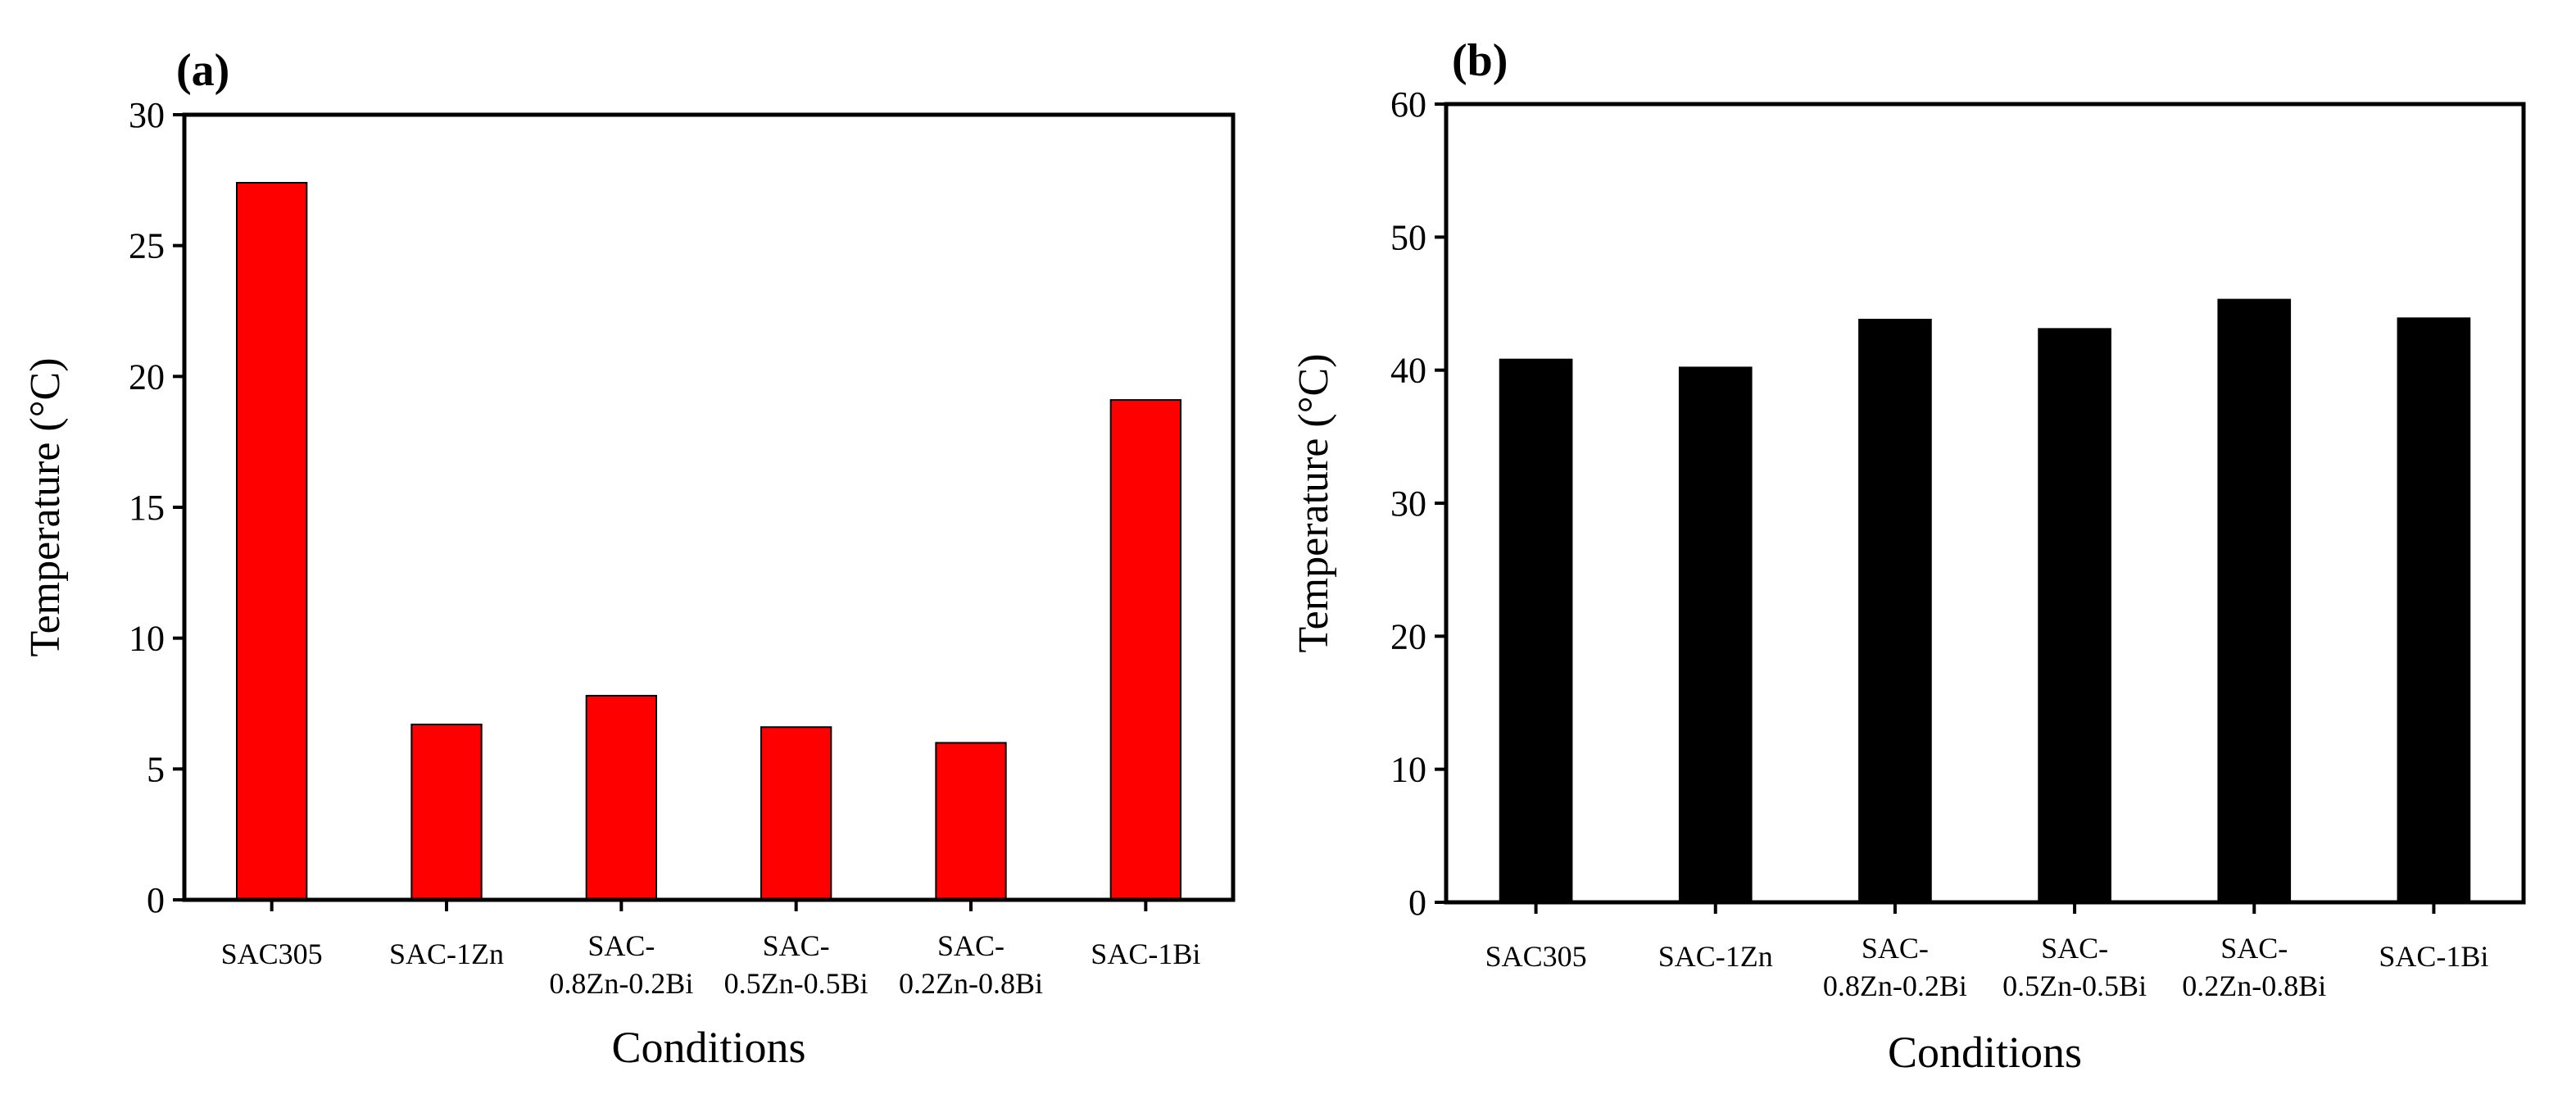 This screenshot has height=1108, width=2576. What do you see at coordinates (156, 769) in the screenshot?
I see `y-tick-label: 5` at bounding box center [156, 769].